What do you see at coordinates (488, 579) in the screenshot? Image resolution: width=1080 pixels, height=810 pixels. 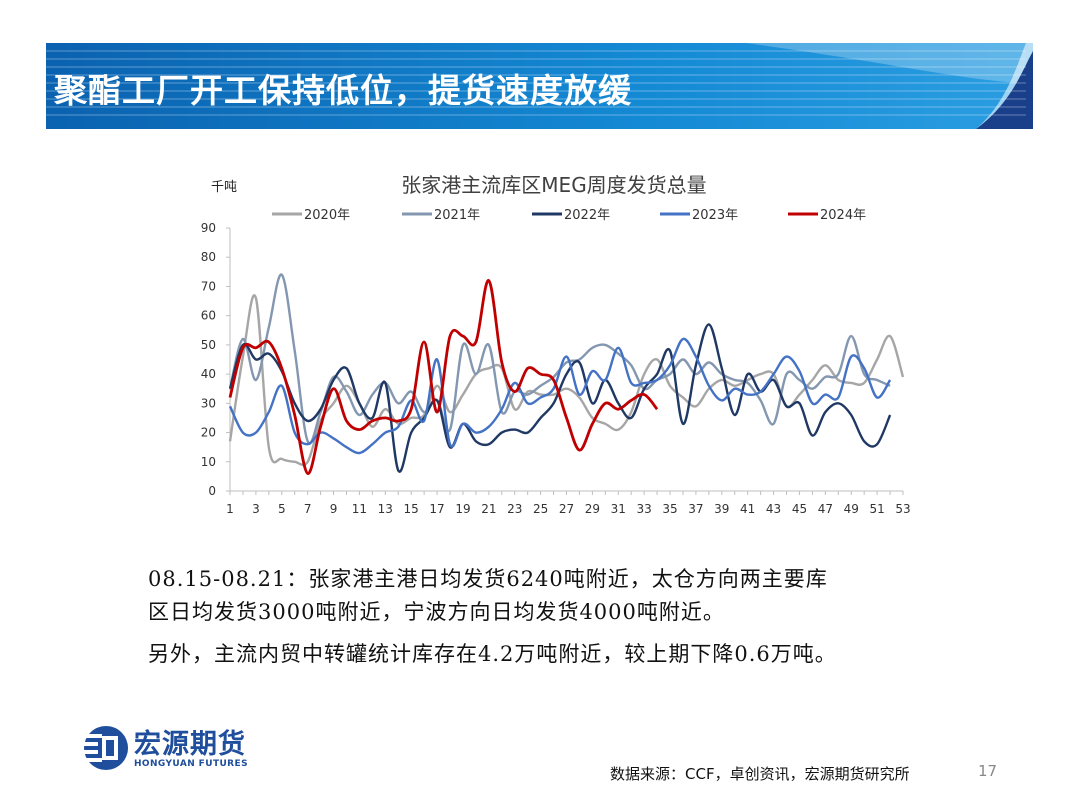 I see `note-line-1: 08.15-08.21：张家港主港日均发货6240吨附近，太仓方向两主要库` at bounding box center [488, 579].